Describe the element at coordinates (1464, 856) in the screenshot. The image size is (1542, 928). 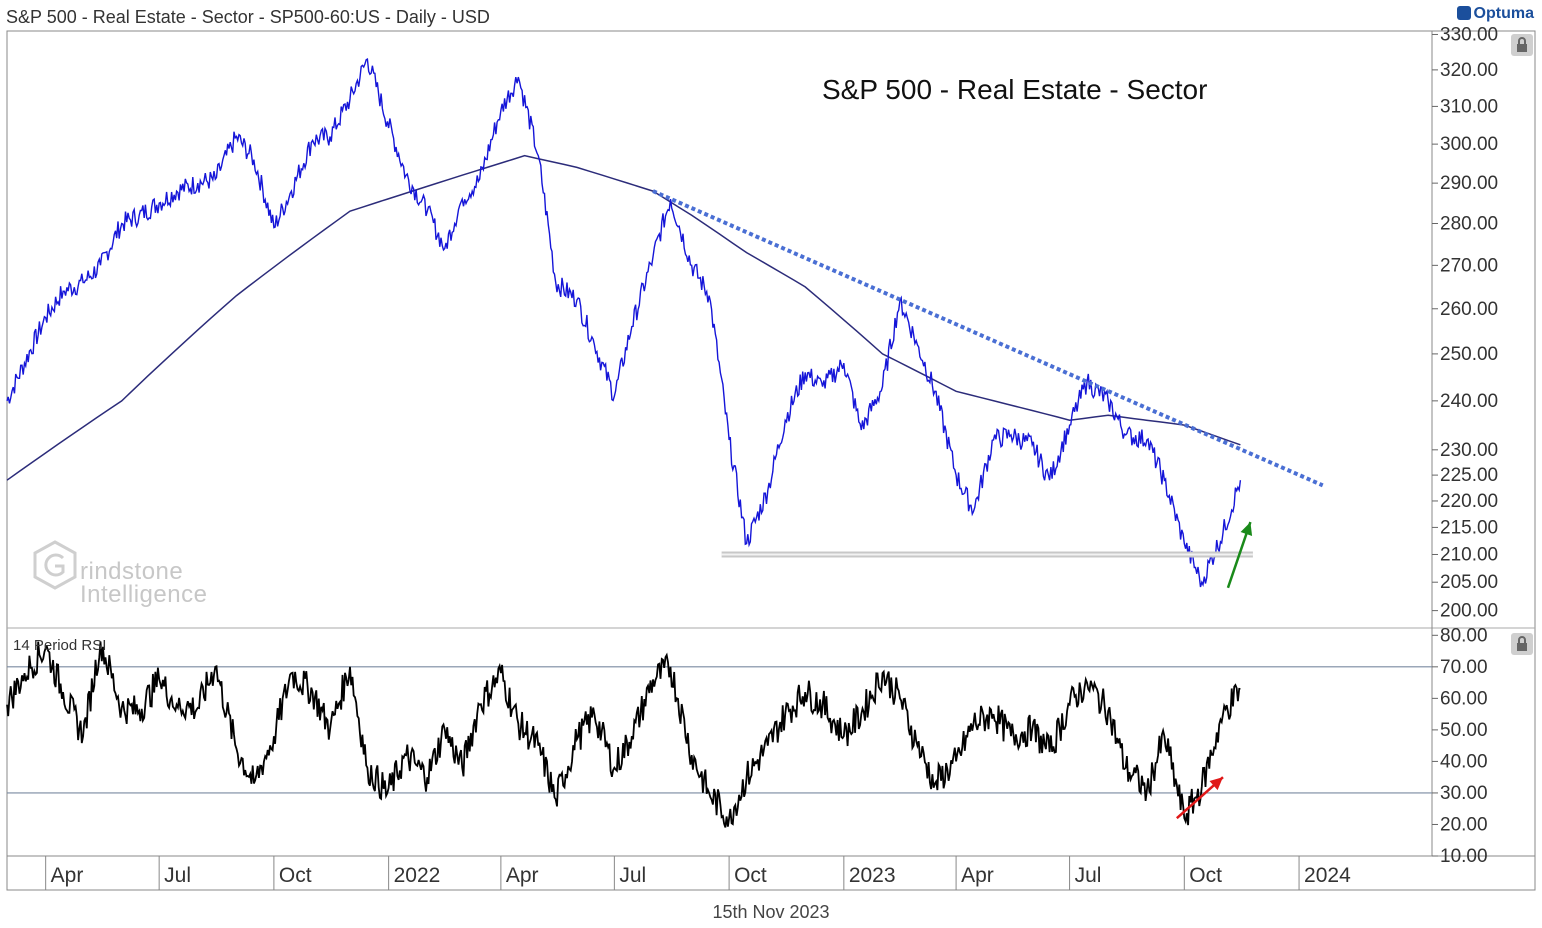
I see `rsi-y-tick-label: 10.00` at that location.